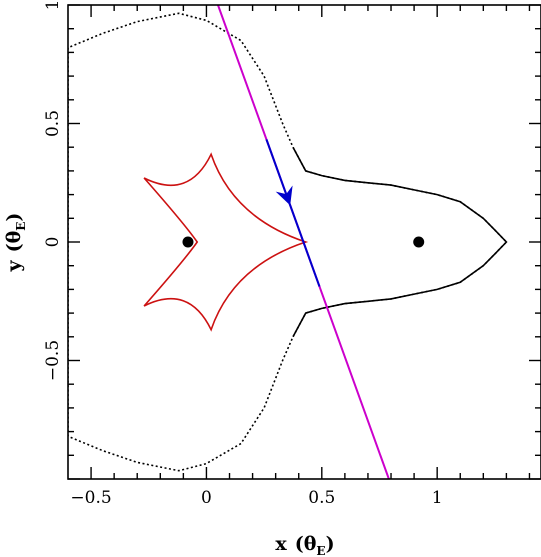 This screenshot has height=557, width=541. I want to click on y-axis-label-unit: (θ, so click(14, 242).